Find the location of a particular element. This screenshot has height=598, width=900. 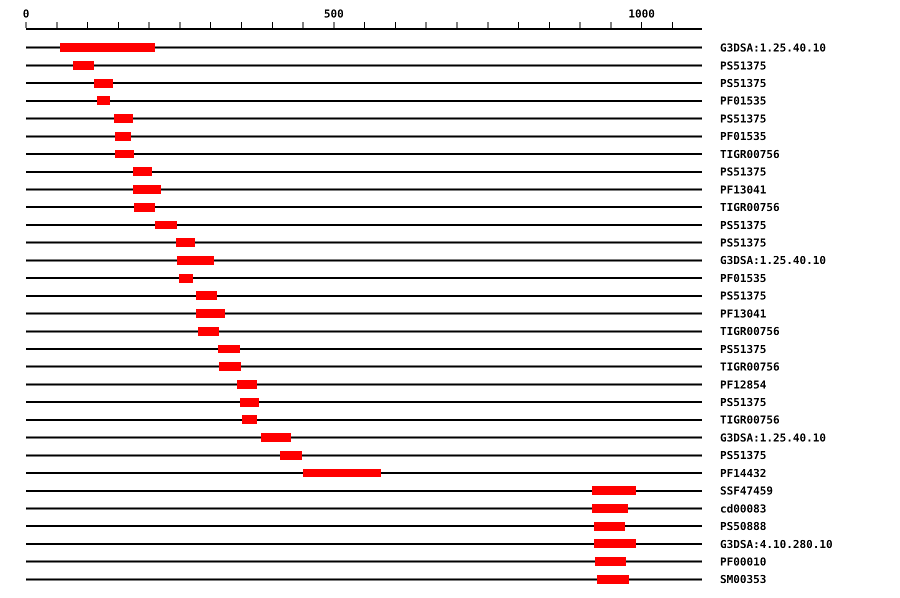

x-tick-label: 1000 is located at coordinates (641, 14).